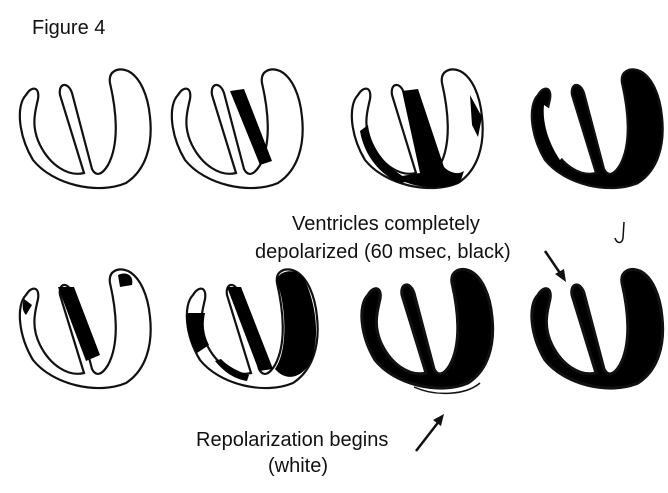 The height and width of the screenshot is (493, 668). What do you see at coordinates (386, 224) in the screenshot?
I see `depolarized-annotation-line1: Ventricles completely` at bounding box center [386, 224].